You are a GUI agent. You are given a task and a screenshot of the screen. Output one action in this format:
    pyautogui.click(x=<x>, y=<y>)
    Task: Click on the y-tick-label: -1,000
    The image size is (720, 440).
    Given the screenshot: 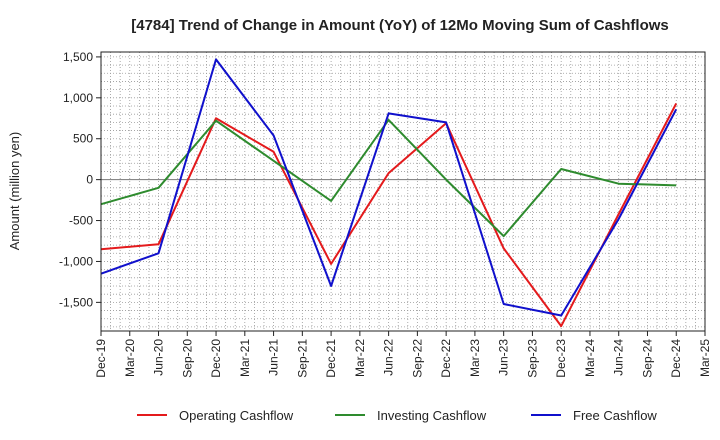 What is the action you would take?
    pyautogui.click(x=76, y=261)
    